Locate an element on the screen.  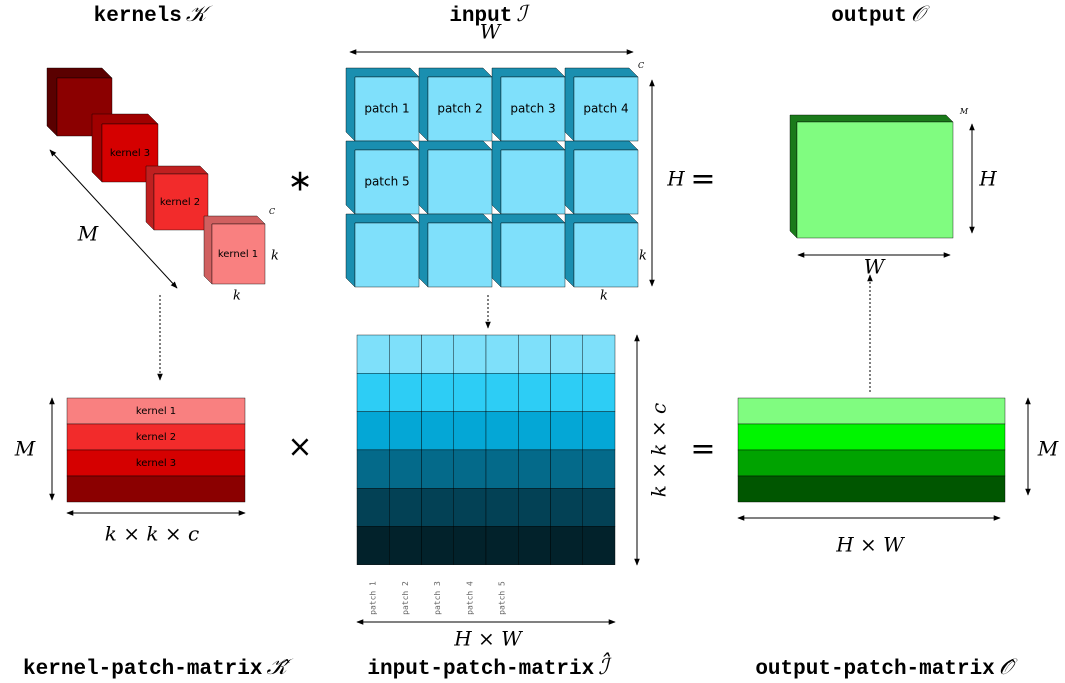
column-label: patch 3 is located at coordinates (437, 598).